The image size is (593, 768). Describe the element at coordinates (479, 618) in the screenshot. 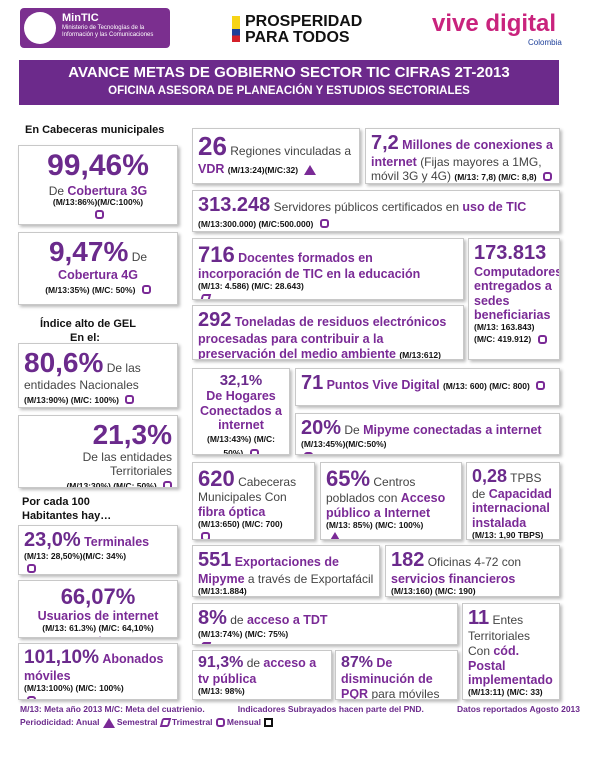

I see `figure: 11` at that location.